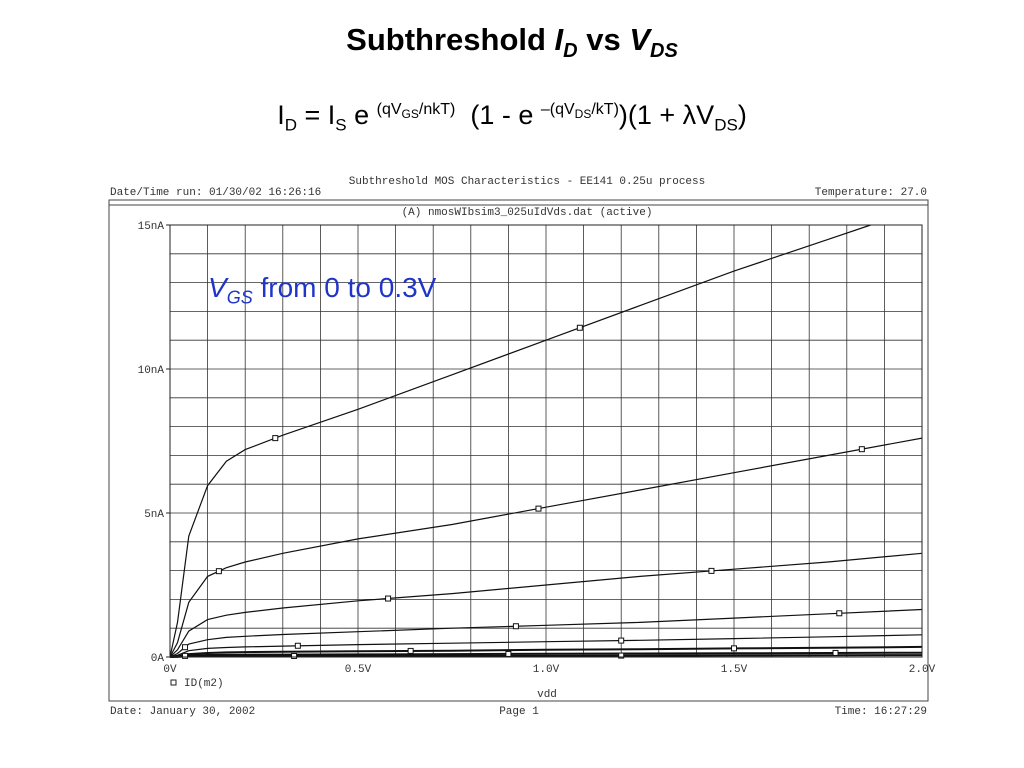 This screenshot has width=1024, height=768. What do you see at coordinates (605, 109) in the screenshot?
I see `eq-exp2-b: /kT)` at bounding box center [605, 109].